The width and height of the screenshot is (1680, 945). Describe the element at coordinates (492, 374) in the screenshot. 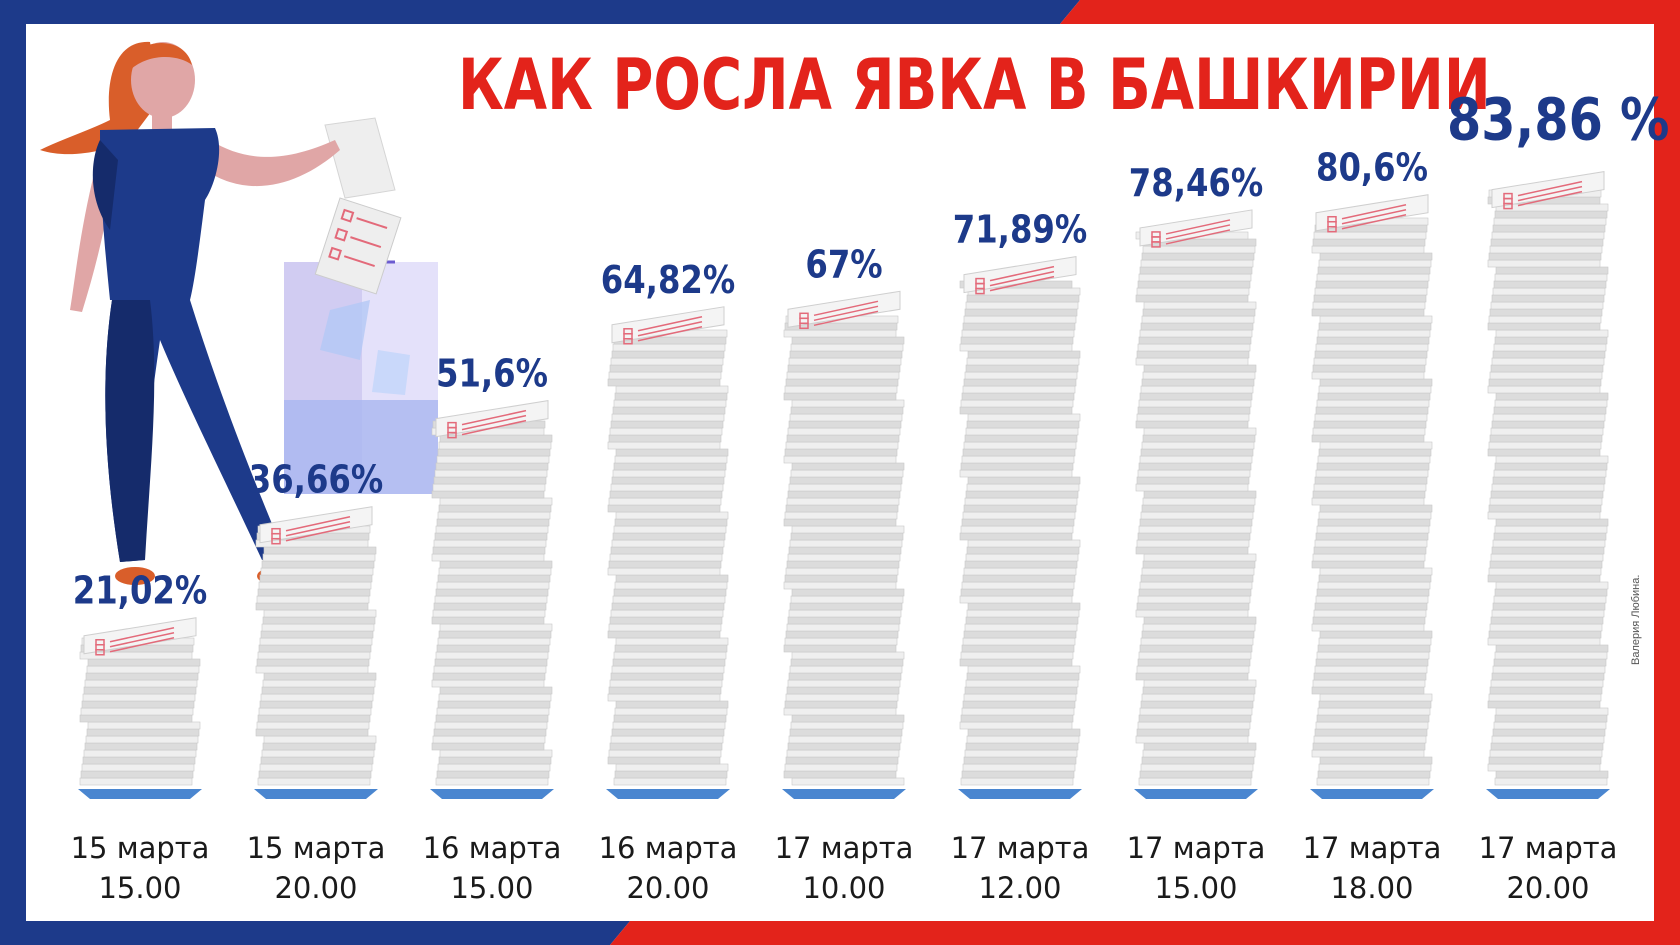

I see `value-label: 51,6%` at that location.